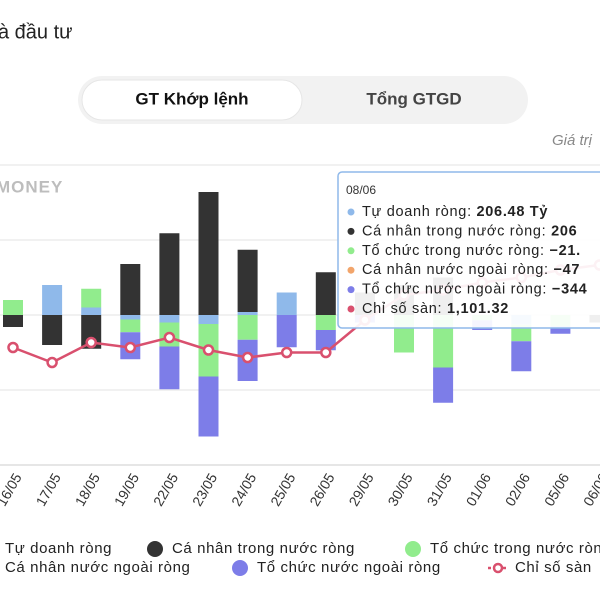 The height and width of the screenshot is (600, 600). Describe the element at coordinates (478, 489) in the screenshot. I see `x-tick-label: 01/06` at that location.